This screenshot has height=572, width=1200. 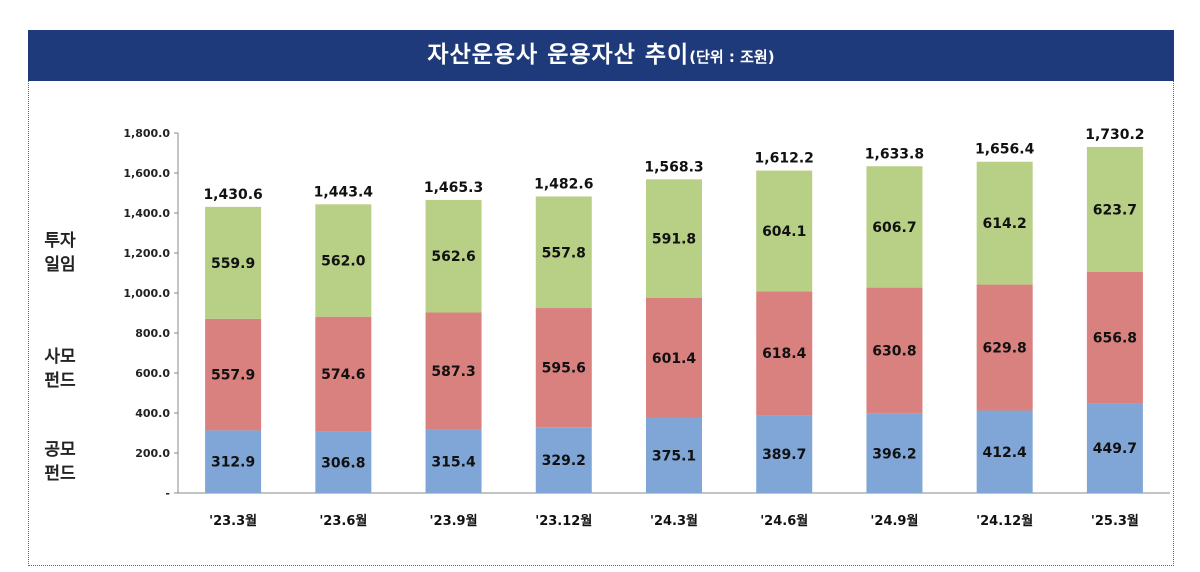 What do you see at coordinates (563, 184) in the screenshot?
I see `total-label: 1,482.6` at bounding box center [563, 184].